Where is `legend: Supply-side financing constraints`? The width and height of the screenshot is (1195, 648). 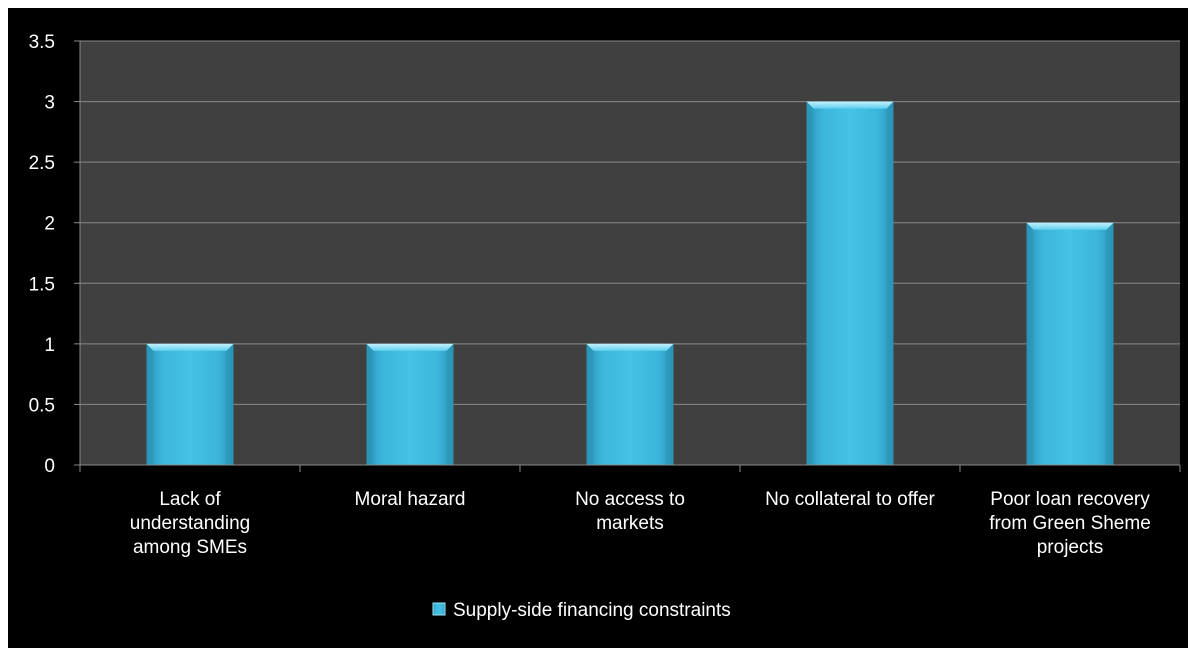 legend: Supply-side financing constraints is located at coordinates (581, 610).